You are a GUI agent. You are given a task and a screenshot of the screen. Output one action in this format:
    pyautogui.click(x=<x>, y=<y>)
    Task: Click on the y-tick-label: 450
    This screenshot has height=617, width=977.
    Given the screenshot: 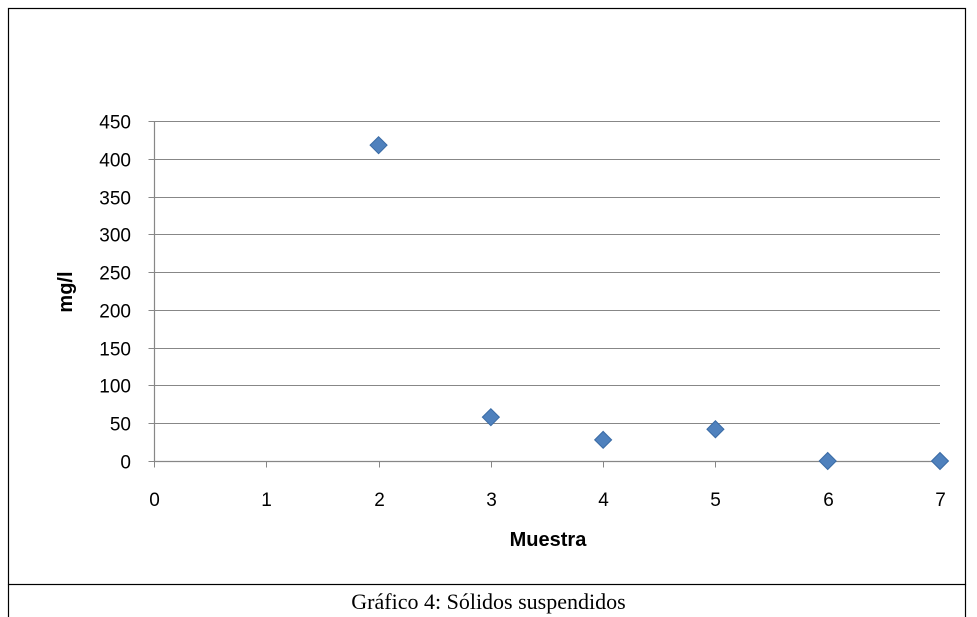 What is the action you would take?
    pyautogui.click(x=115, y=123)
    